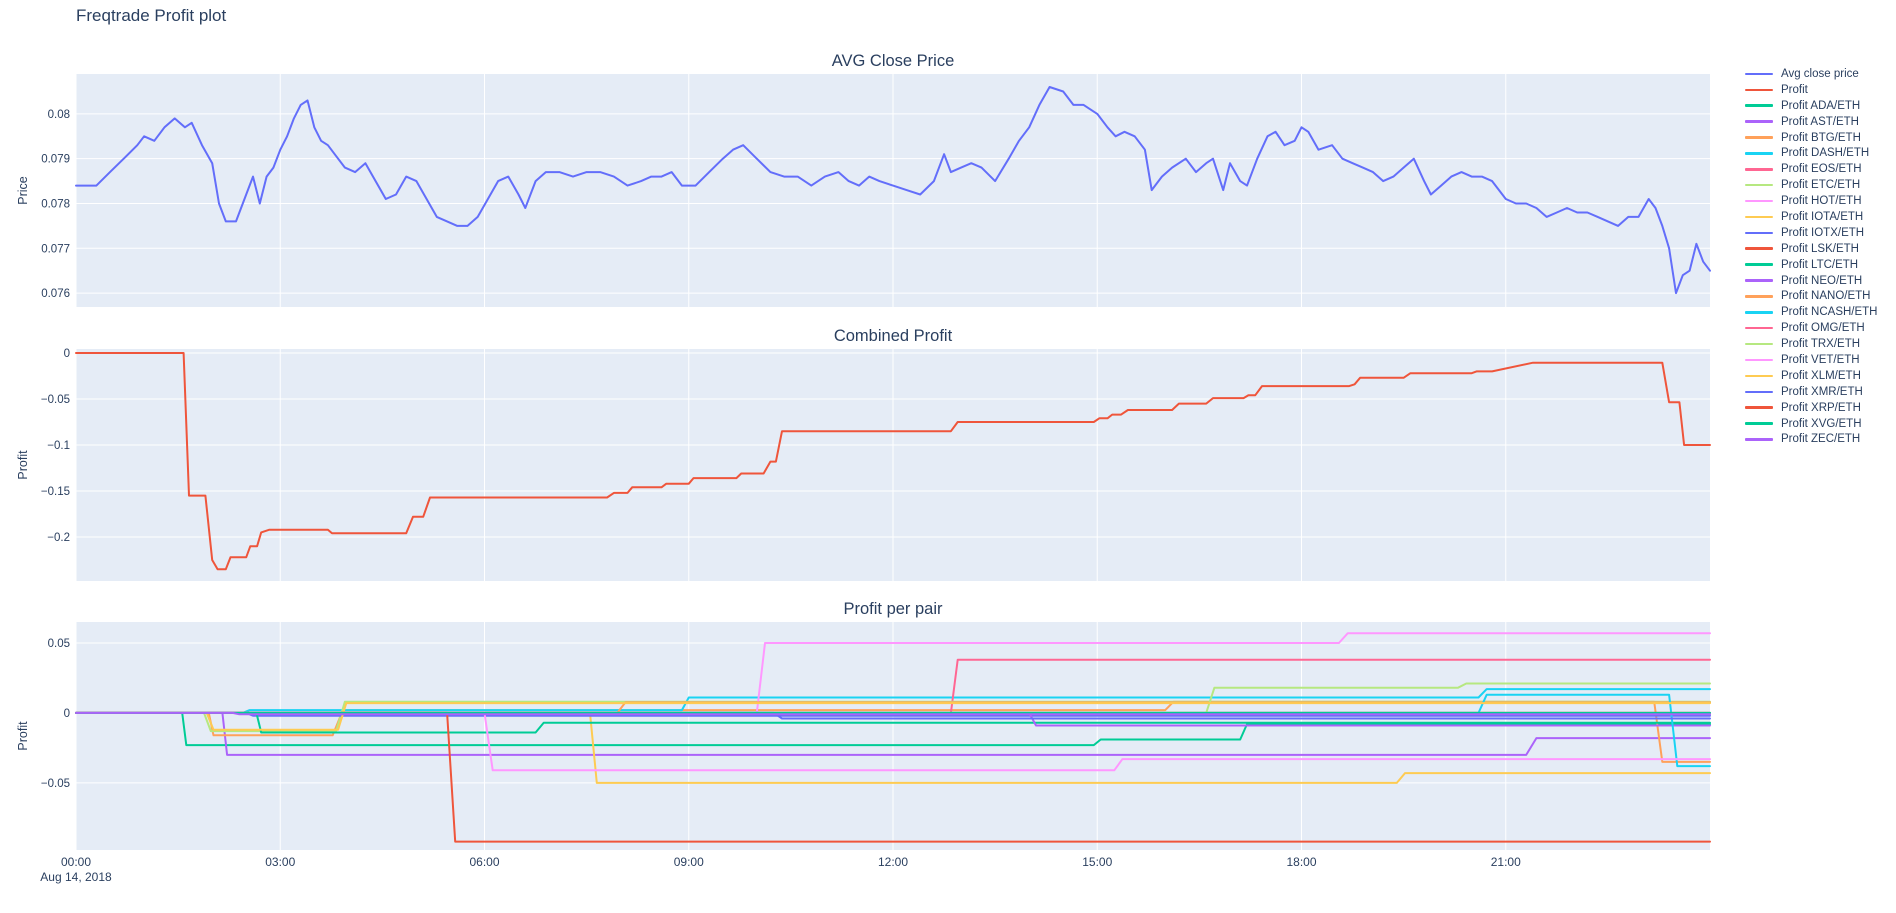  What do you see at coordinates (484, 862) in the screenshot?
I see `x-tick-label: 06:00` at bounding box center [484, 862].